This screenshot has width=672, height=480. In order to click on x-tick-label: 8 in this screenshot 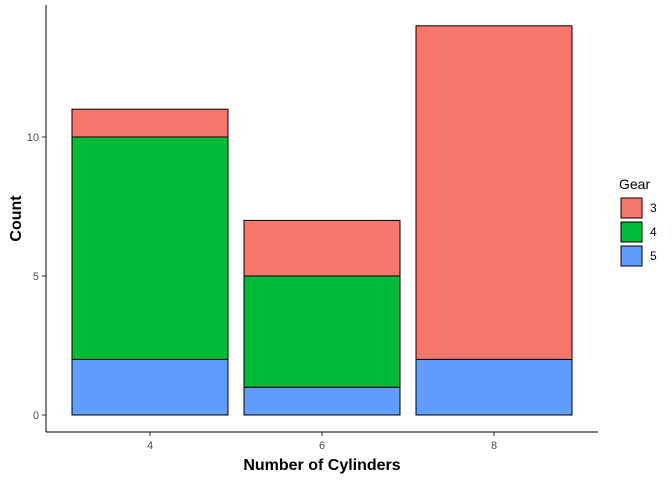, I will do `click(494, 446)`.